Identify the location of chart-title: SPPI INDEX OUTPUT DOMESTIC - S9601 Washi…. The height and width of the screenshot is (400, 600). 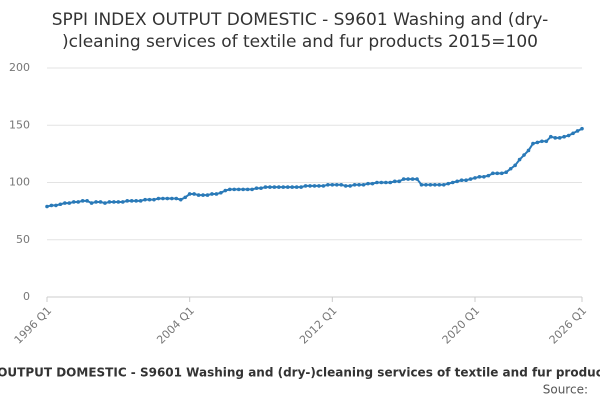
(300, 20).